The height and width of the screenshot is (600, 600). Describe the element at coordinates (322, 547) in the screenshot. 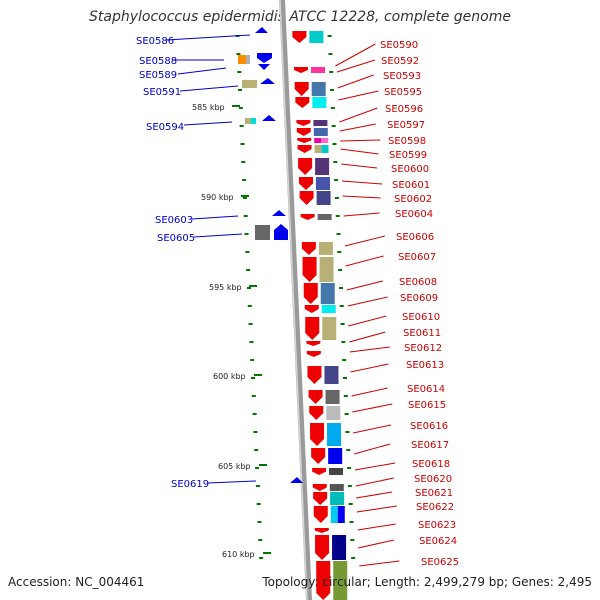

I see `gene-arrow-SE0624` at that location.